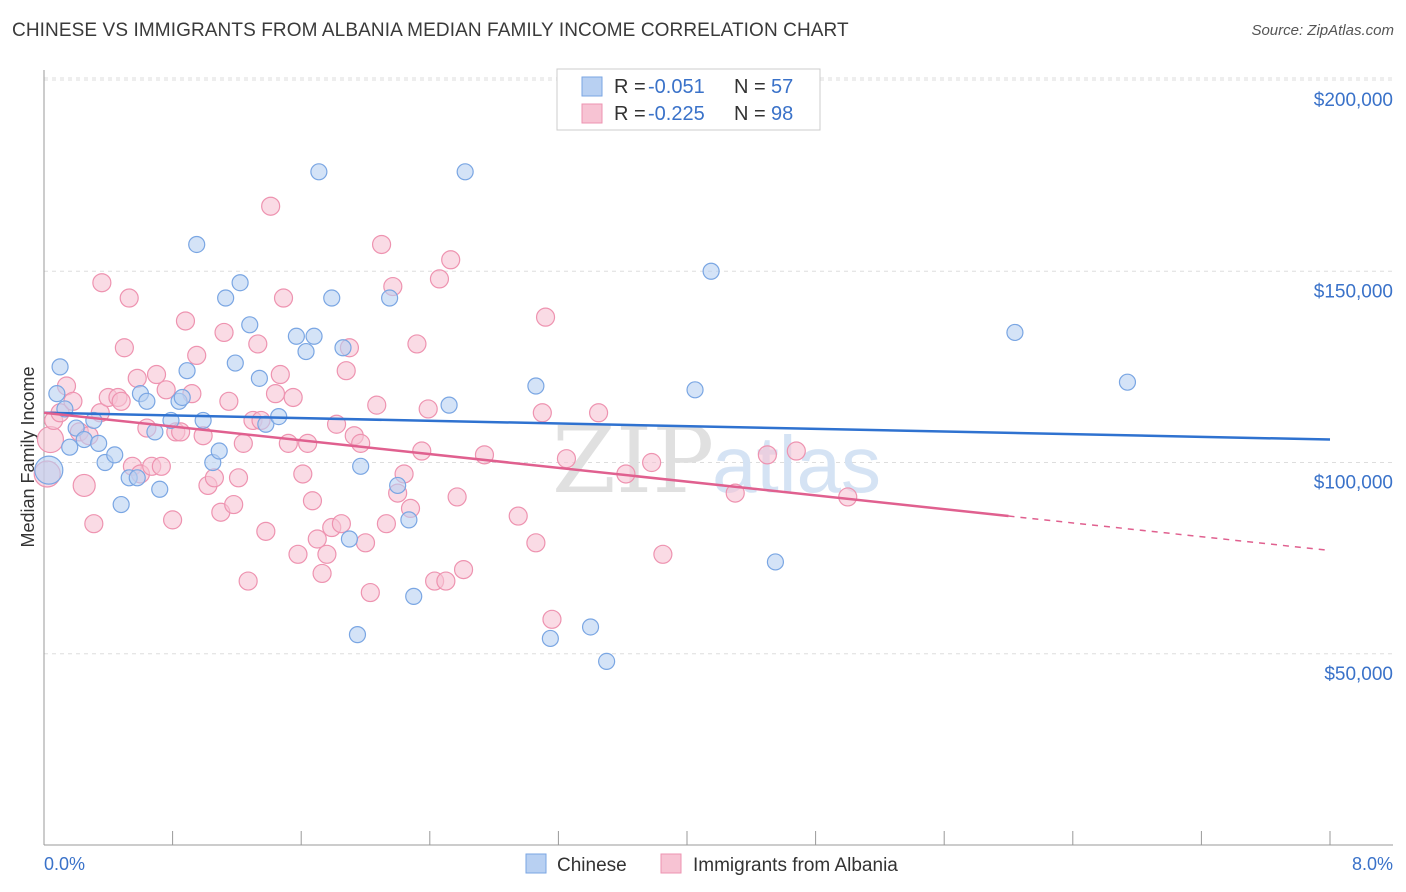  Describe the element at coordinates (592, 113) in the screenshot. I see `legend-swatch-albania` at that location.